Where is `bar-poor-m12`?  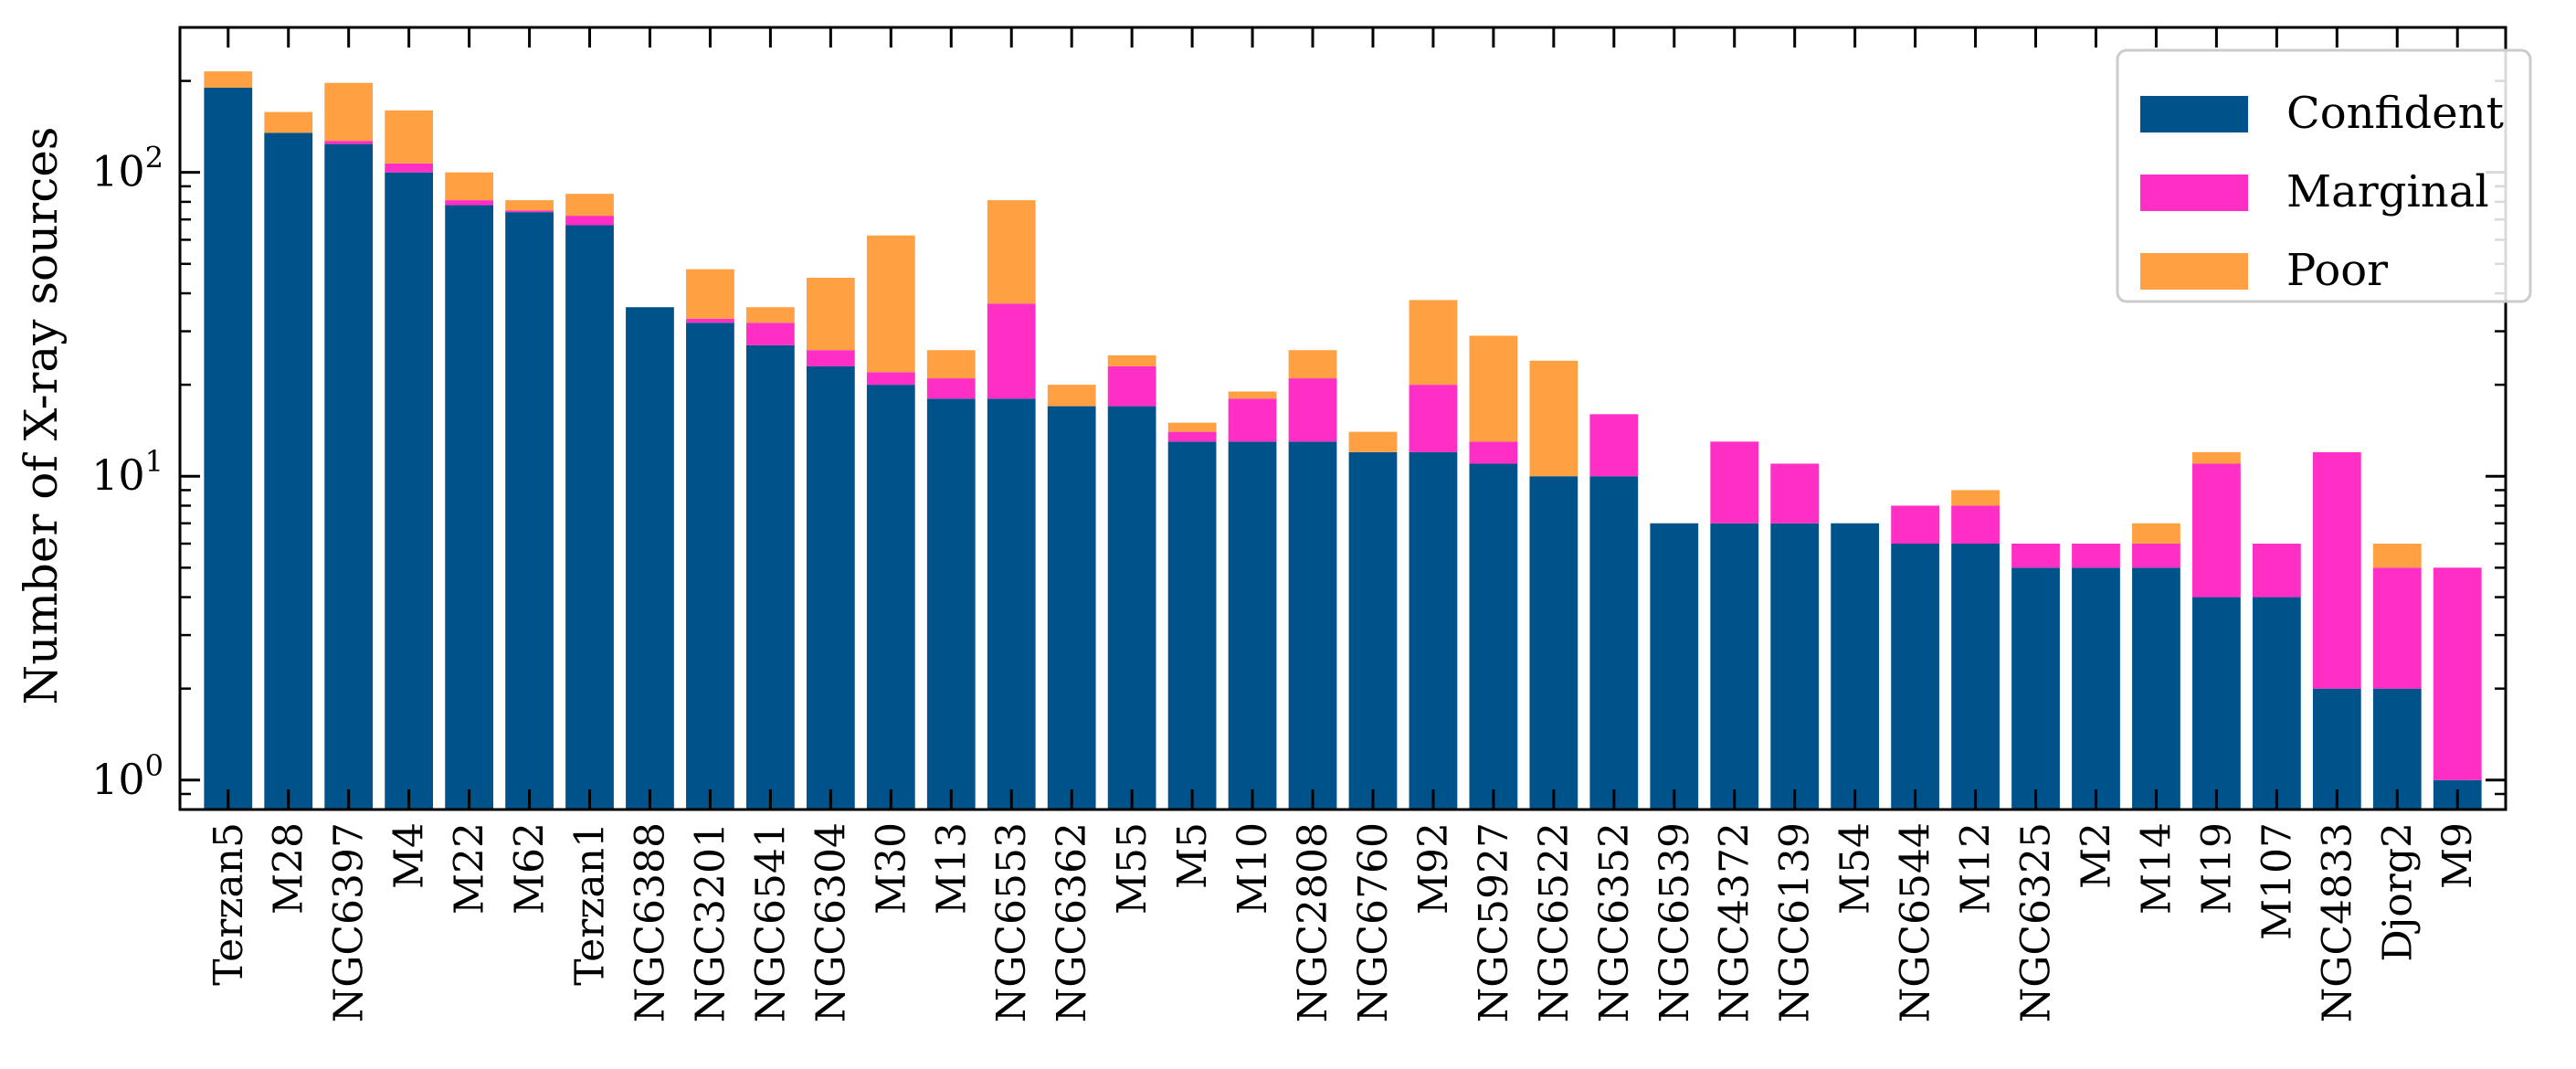 bar-poor-m12 is located at coordinates (1975, 498).